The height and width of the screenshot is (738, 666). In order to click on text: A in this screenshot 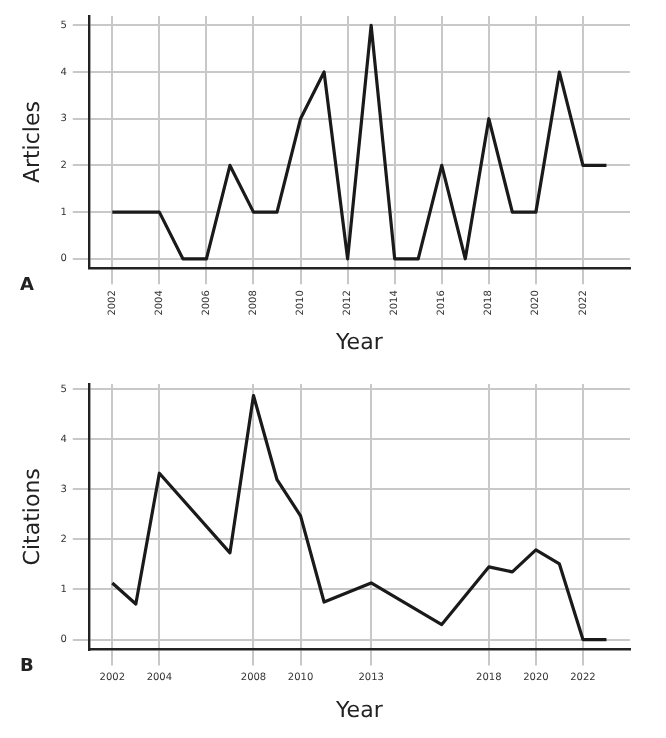, I will do `click(27, 285)`.